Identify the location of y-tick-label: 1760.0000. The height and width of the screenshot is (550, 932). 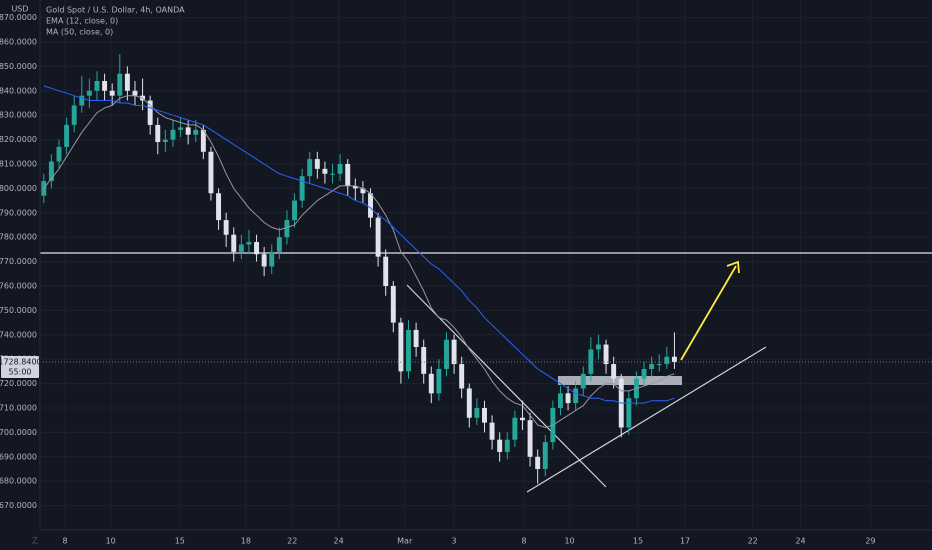
(18, 285).